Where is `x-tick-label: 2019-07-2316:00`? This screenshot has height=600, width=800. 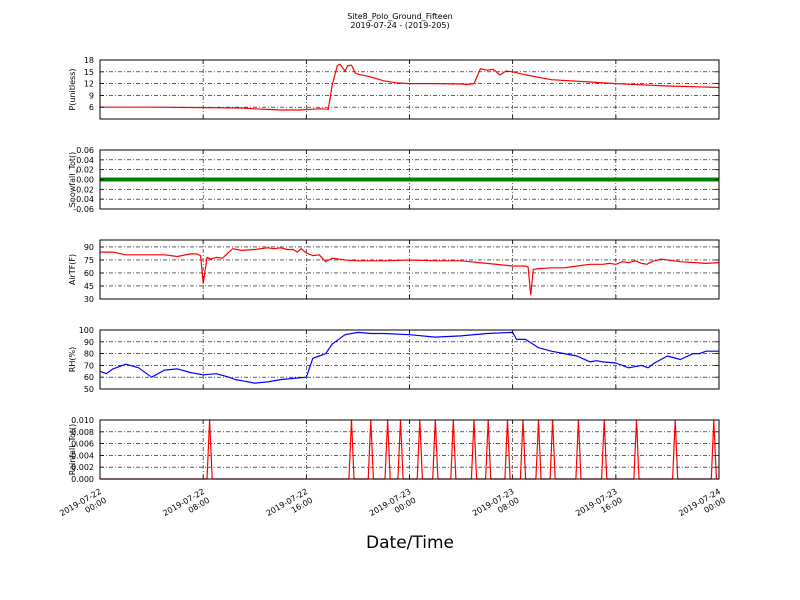
x-tick-label: 2019-07-2316:00 is located at coordinates (599, 507).